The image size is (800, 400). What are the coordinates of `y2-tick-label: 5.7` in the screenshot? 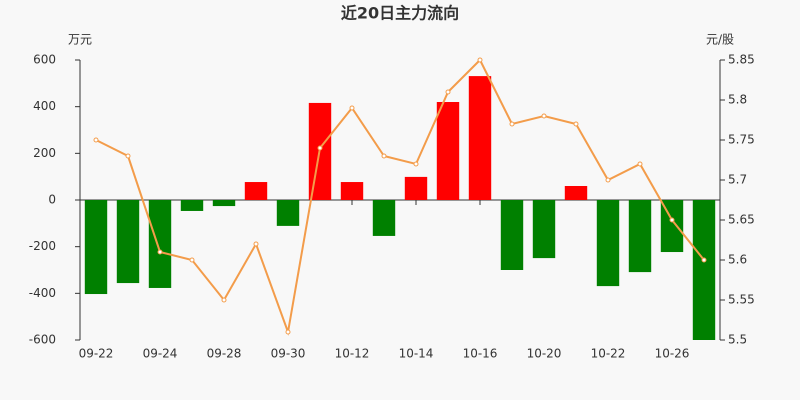 It's located at (737, 180).